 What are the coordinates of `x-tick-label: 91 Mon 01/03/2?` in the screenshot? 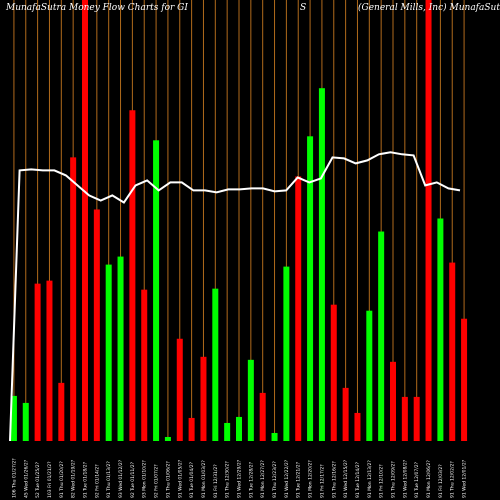 It's located at (204, 479).